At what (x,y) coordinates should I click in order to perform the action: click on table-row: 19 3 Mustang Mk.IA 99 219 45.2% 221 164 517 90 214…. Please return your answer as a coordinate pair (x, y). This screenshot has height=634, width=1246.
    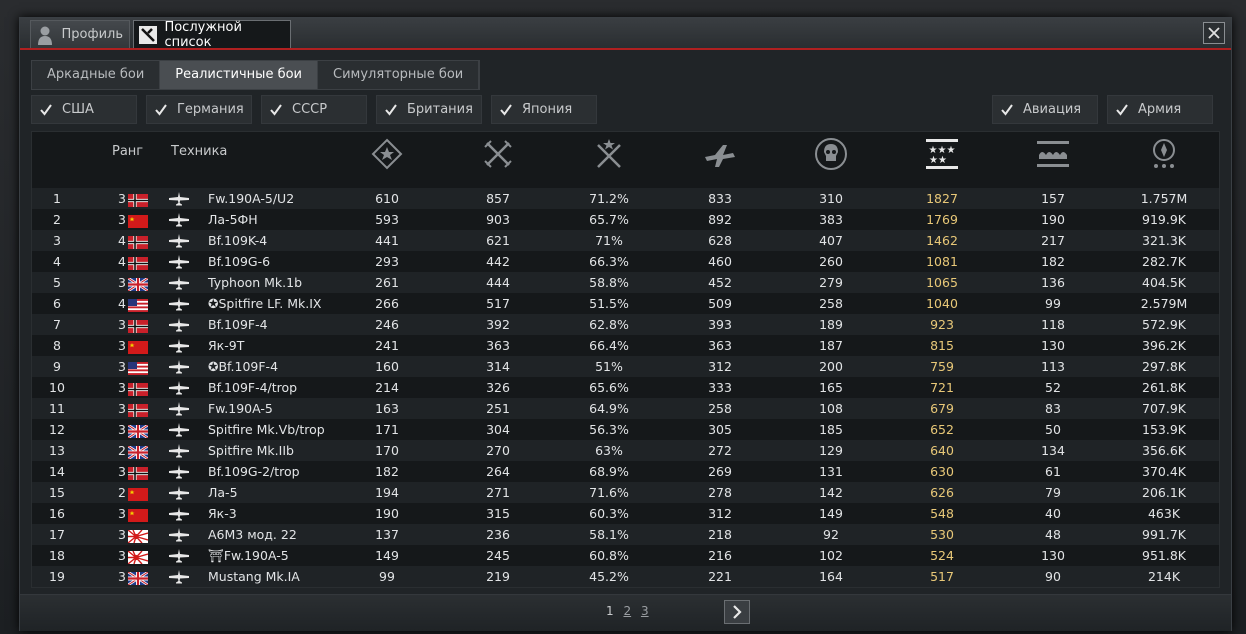
    Looking at the image, I should click on (625, 576).